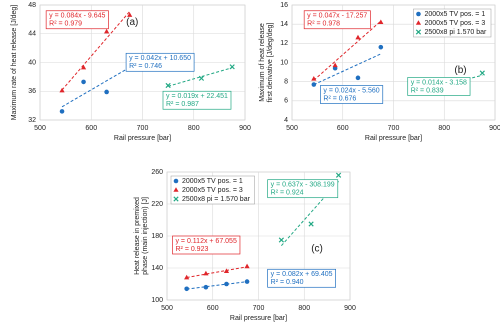 This screenshot has height=335, width=500. I want to click on panel-label: (b), so click(460, 70).